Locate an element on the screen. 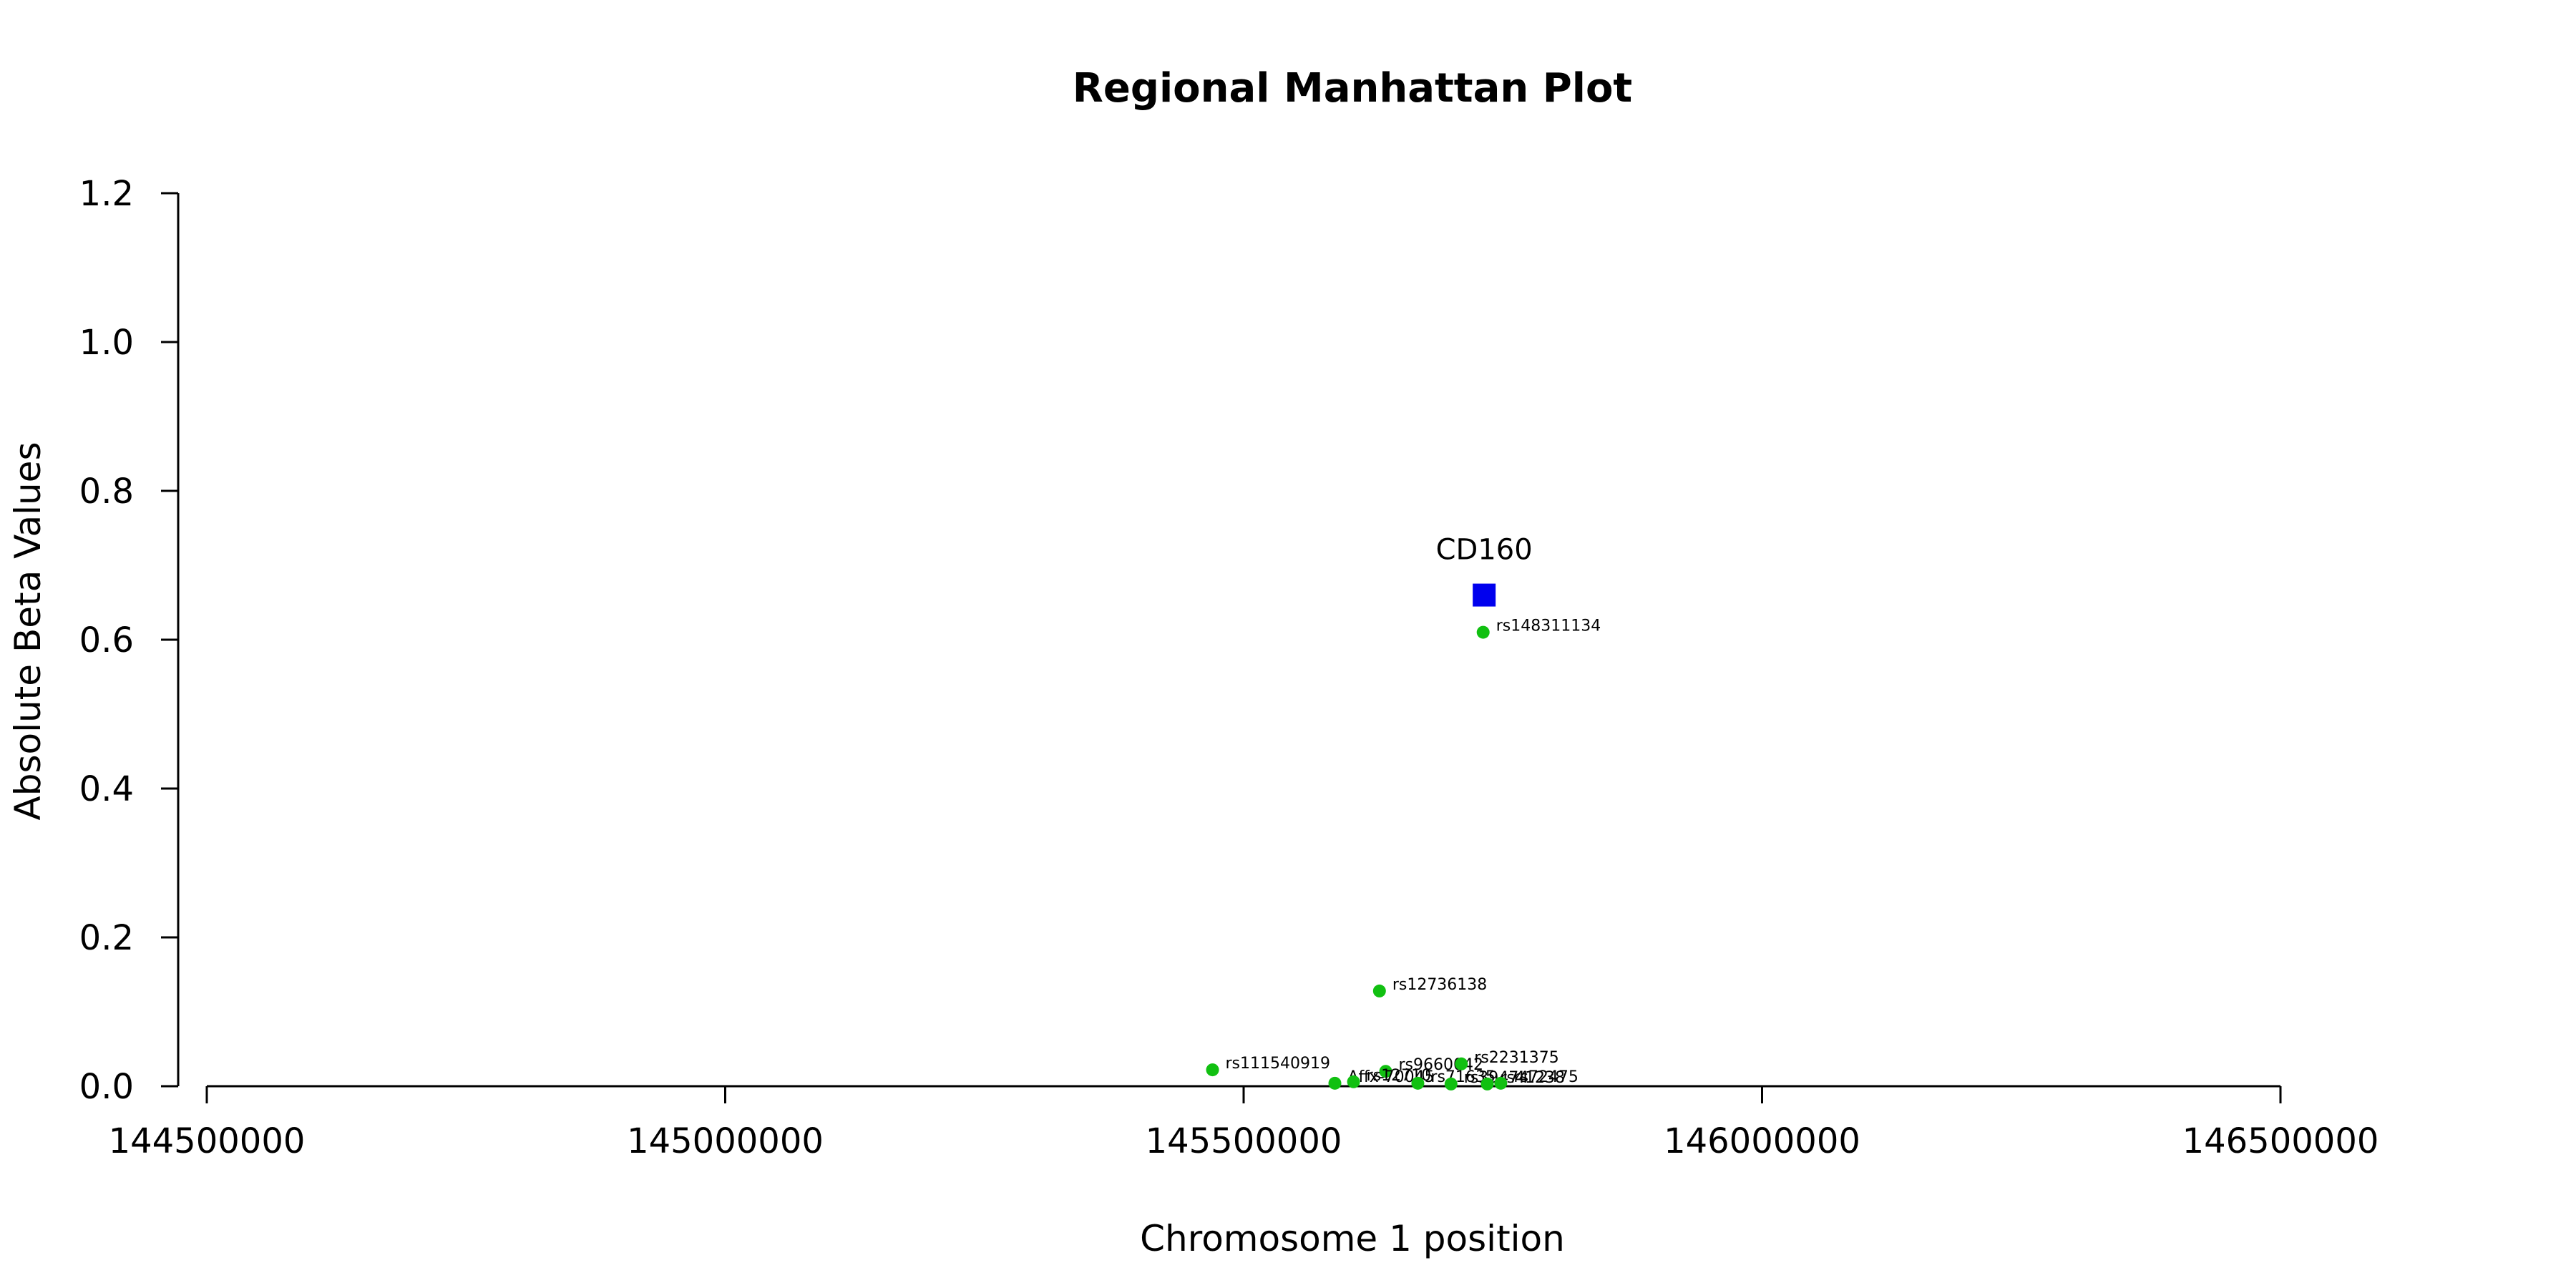 The height and width of the screenshot is (1288, 2576). x-axis-label: Chromosome 1 position is located at coordinates (1352, 1238).